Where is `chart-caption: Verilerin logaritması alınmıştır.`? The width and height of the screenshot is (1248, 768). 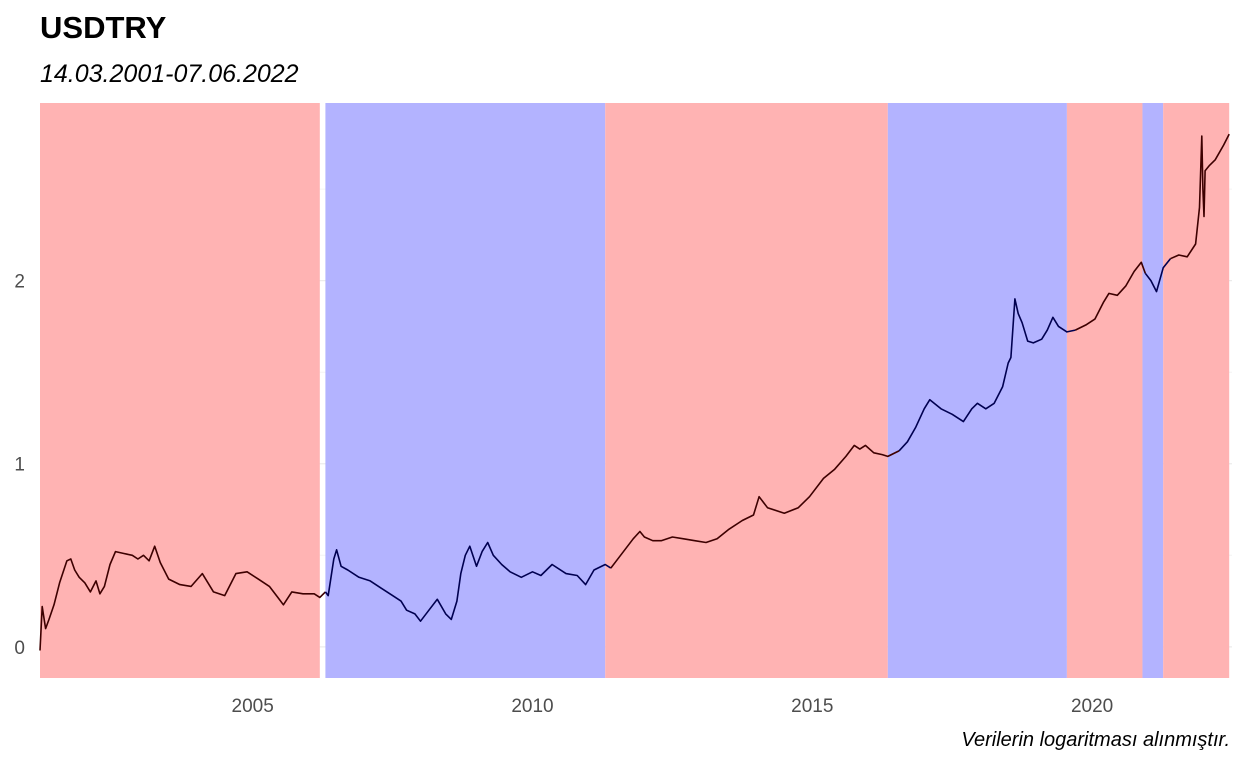
chart-caption: Verilerin logaritması alınmıştır. is located at coordinates (1095, 740).